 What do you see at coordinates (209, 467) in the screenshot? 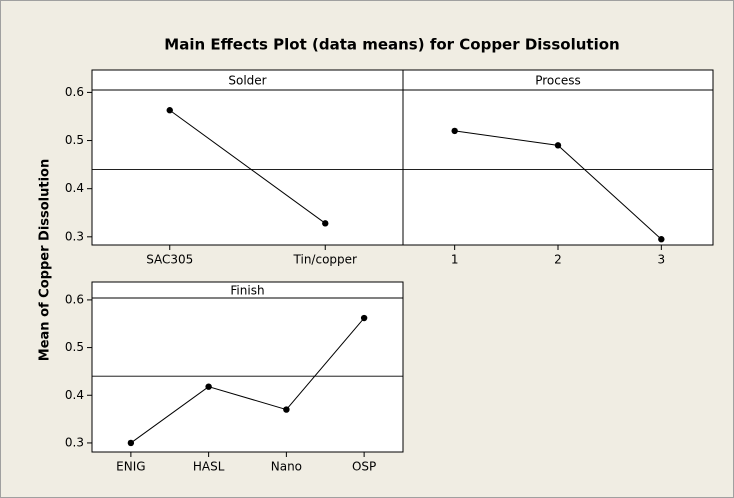
I see `x-tick-label: HASL` at bounding box center [209, 467].